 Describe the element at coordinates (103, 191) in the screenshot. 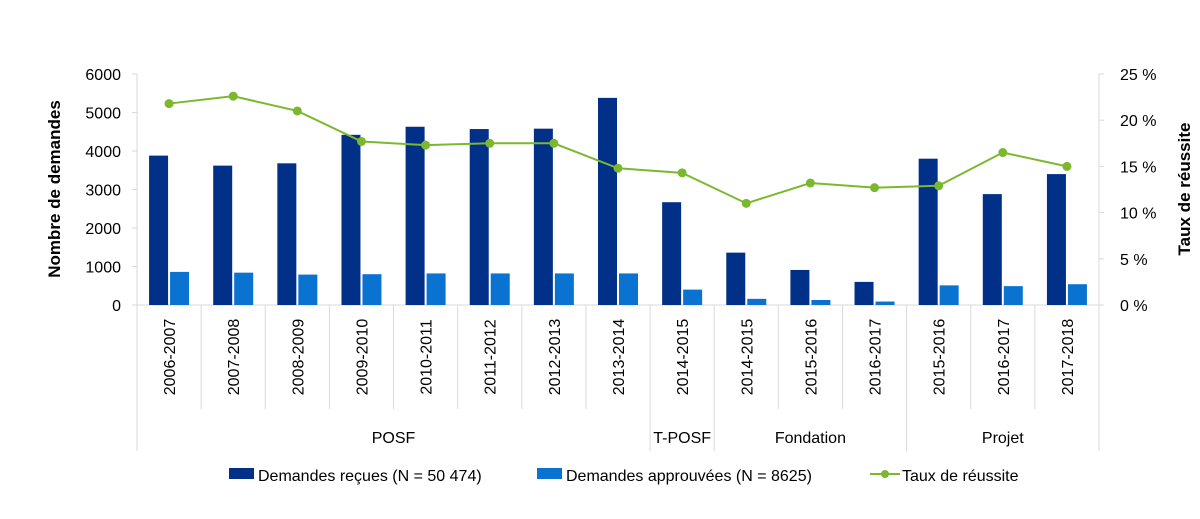

I see `y-tick-label: 3000` at that location.